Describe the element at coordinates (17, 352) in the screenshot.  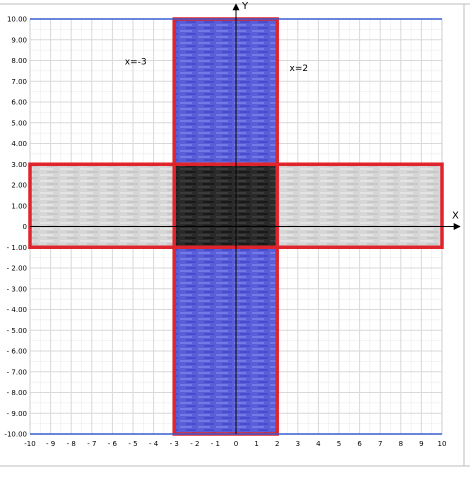
I see `y-tick-label: - 6.00` at that location.